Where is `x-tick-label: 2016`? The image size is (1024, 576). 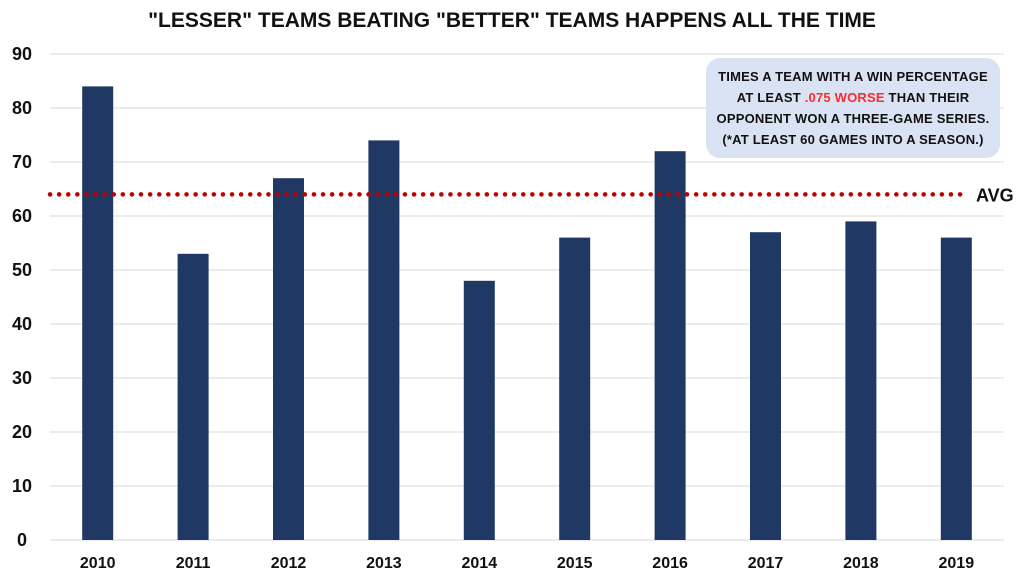
x-tick-label: 2016 is located at coordinates (670, 563).